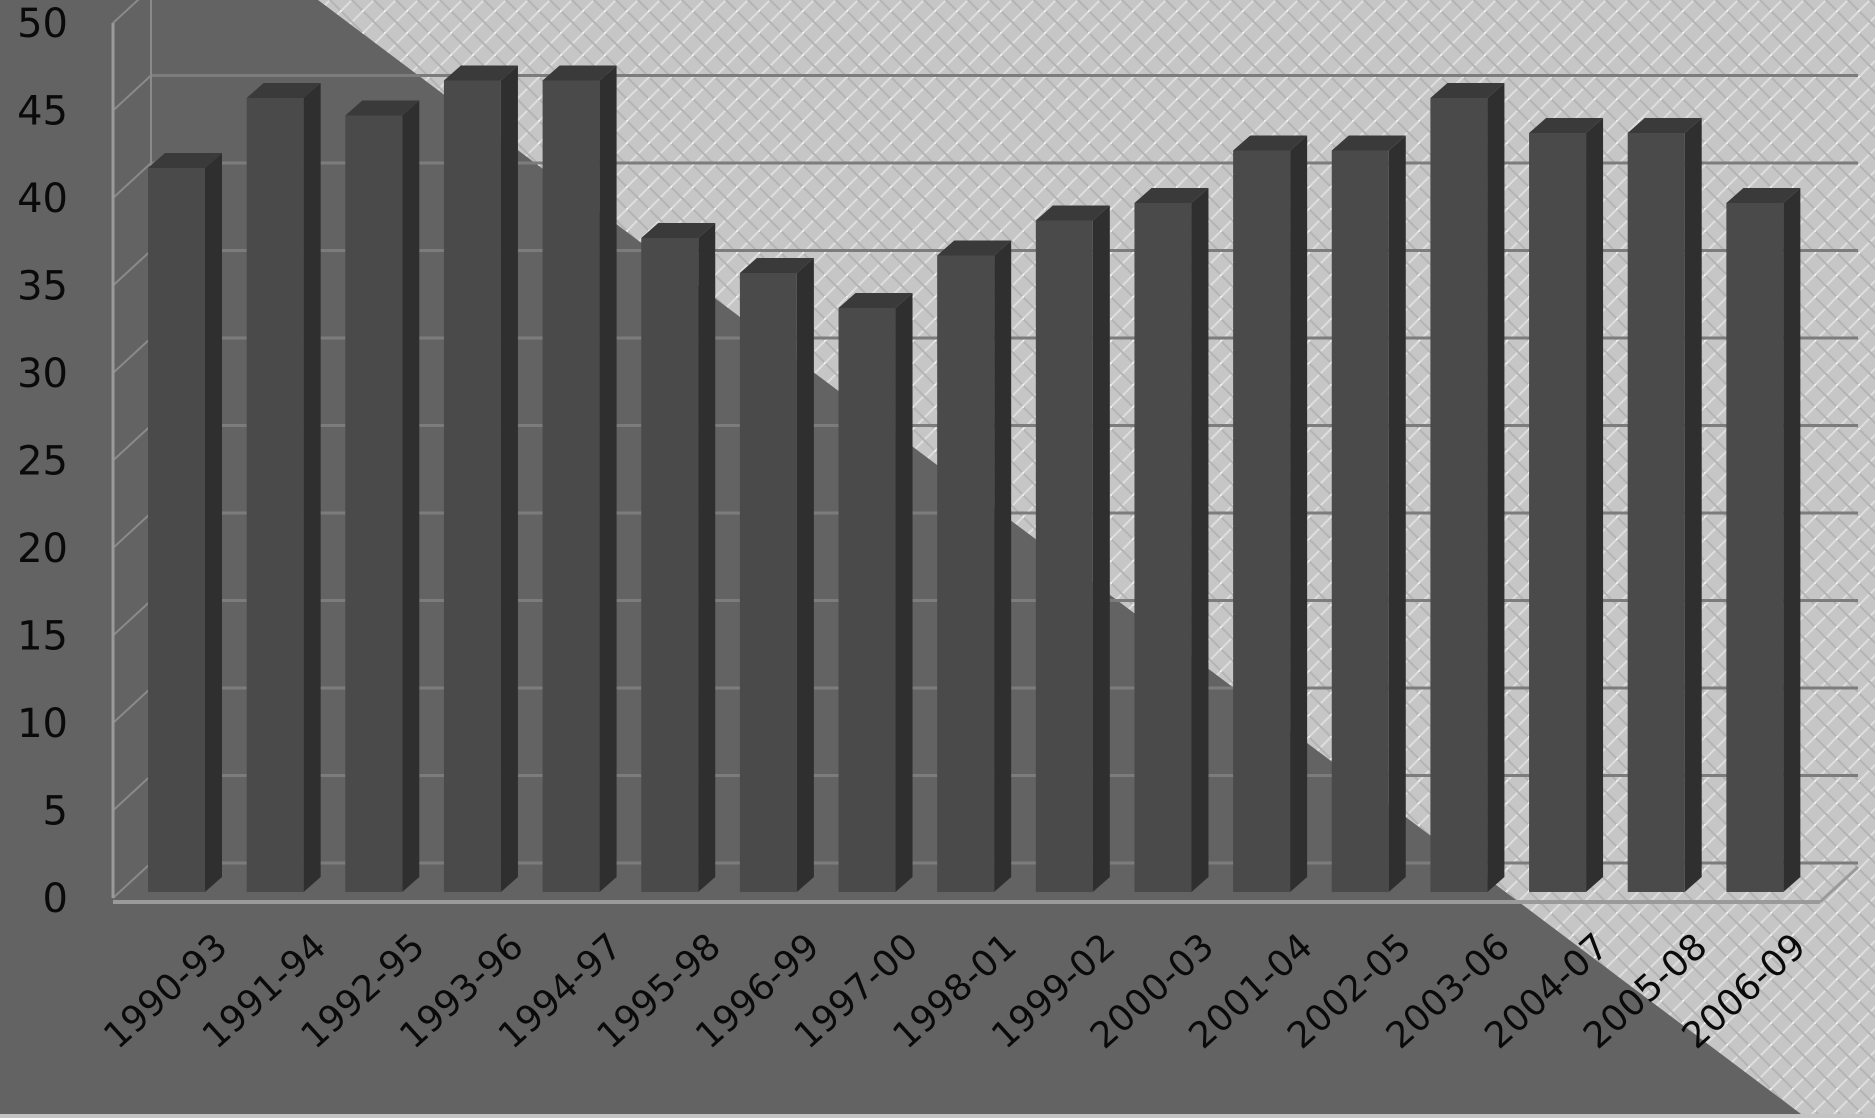  Describe the element at coordinates (42, 549) in the screenshot. I see `y-tick-label: 20` at that location.